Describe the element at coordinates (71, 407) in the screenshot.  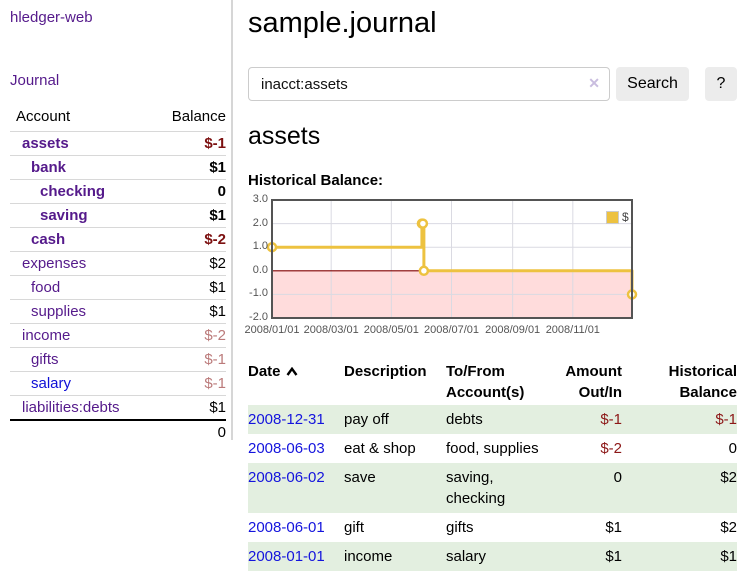
I see `sidebar-account-link-liabilities-debts: liabilities:debts` at that location.